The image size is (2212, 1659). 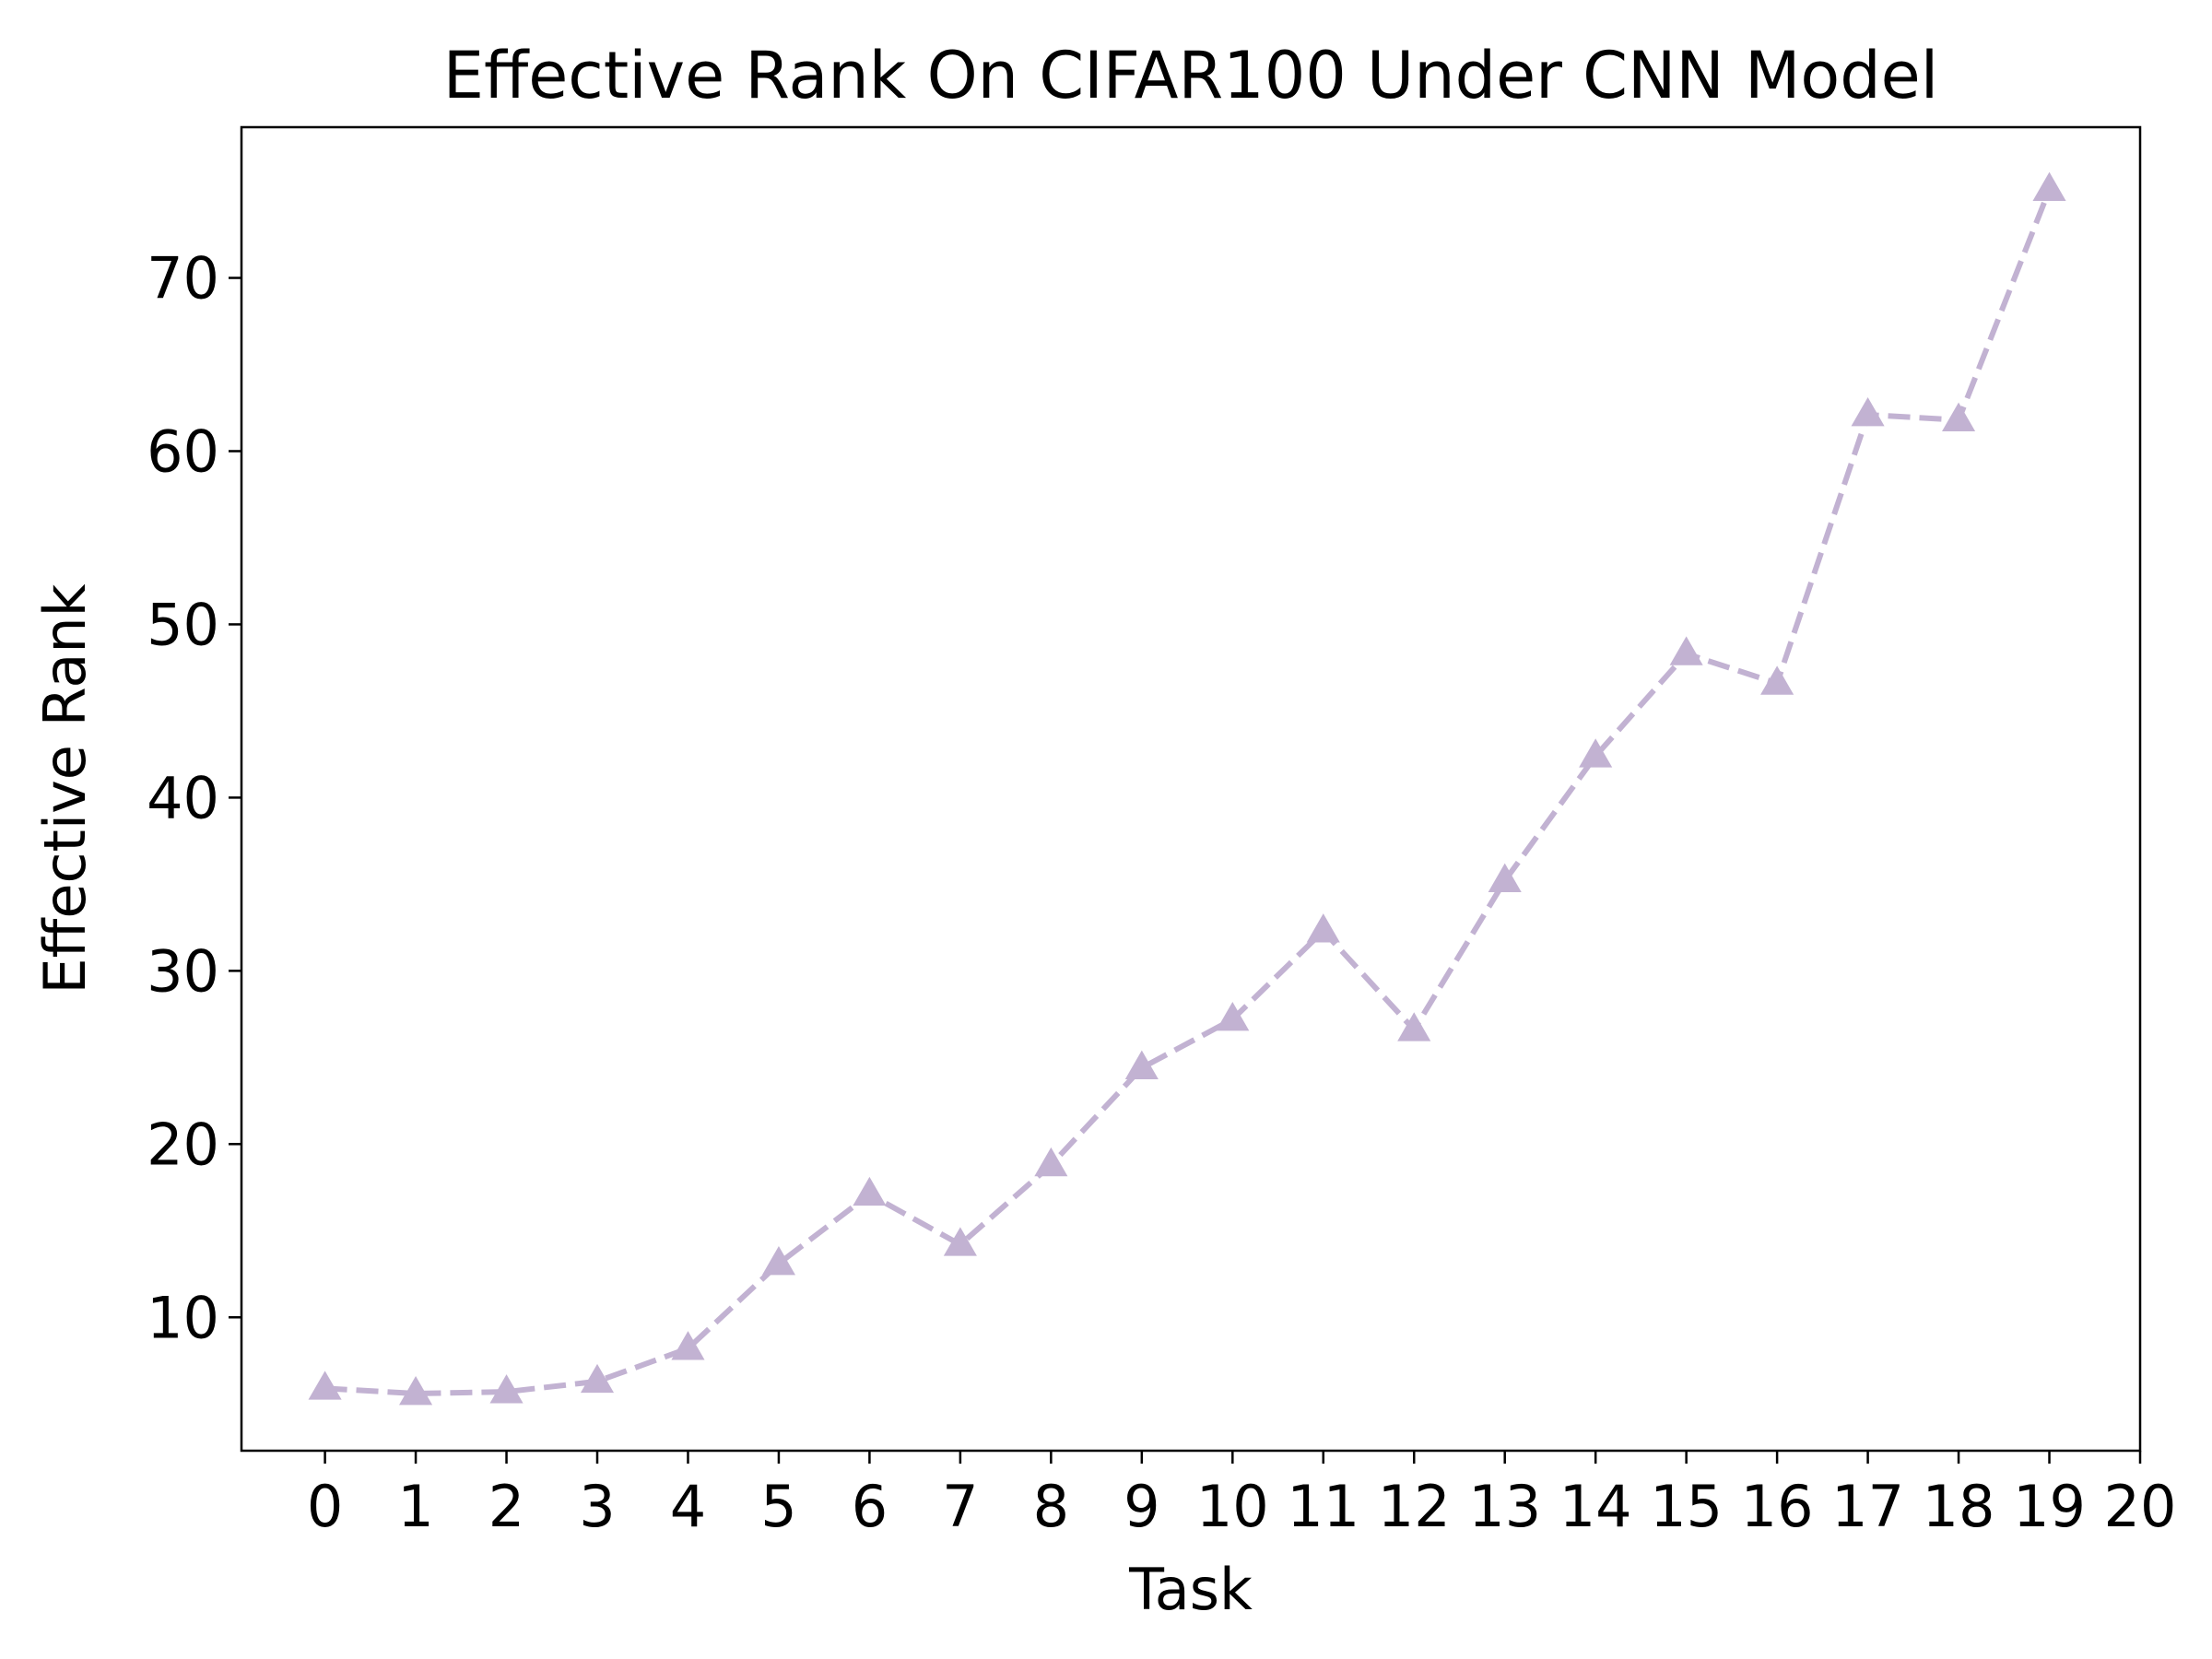 What do you see at coordinates (688, 1506) in the screenshot?
I see `x-tick-label: 4` at bounding box center [688, 1506].